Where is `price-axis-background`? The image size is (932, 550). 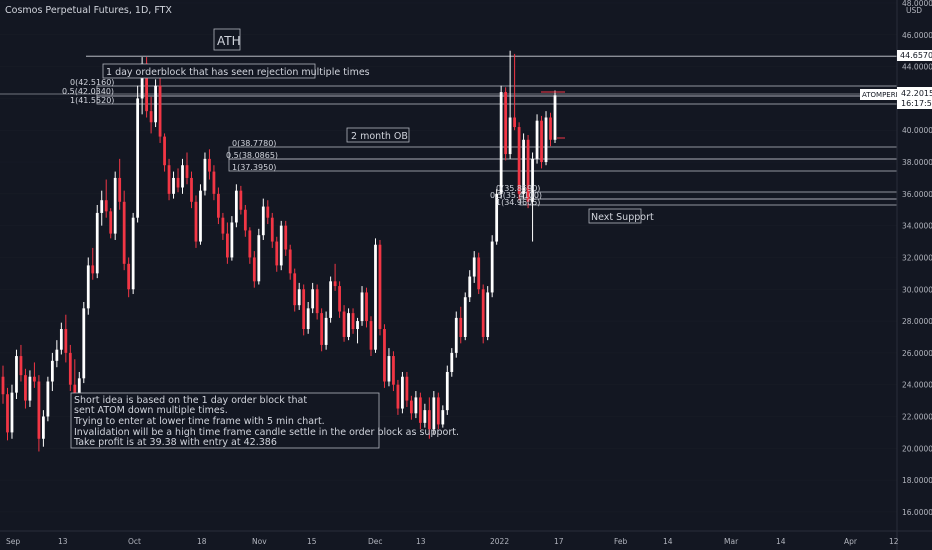 price-axis-background is located at coordinates (914, 275).